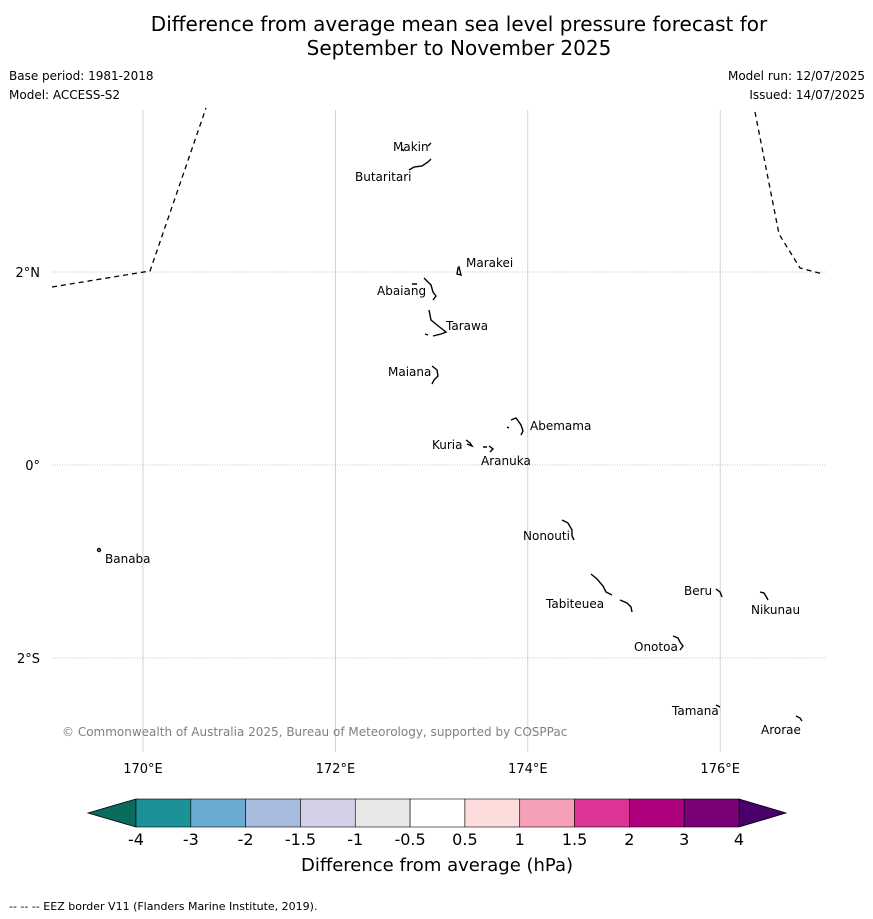 The image size is (873, 919). Describe the element at coordinates (528, 769) in the screenshot. I see `lon-tick-label: 174°E` at that location.